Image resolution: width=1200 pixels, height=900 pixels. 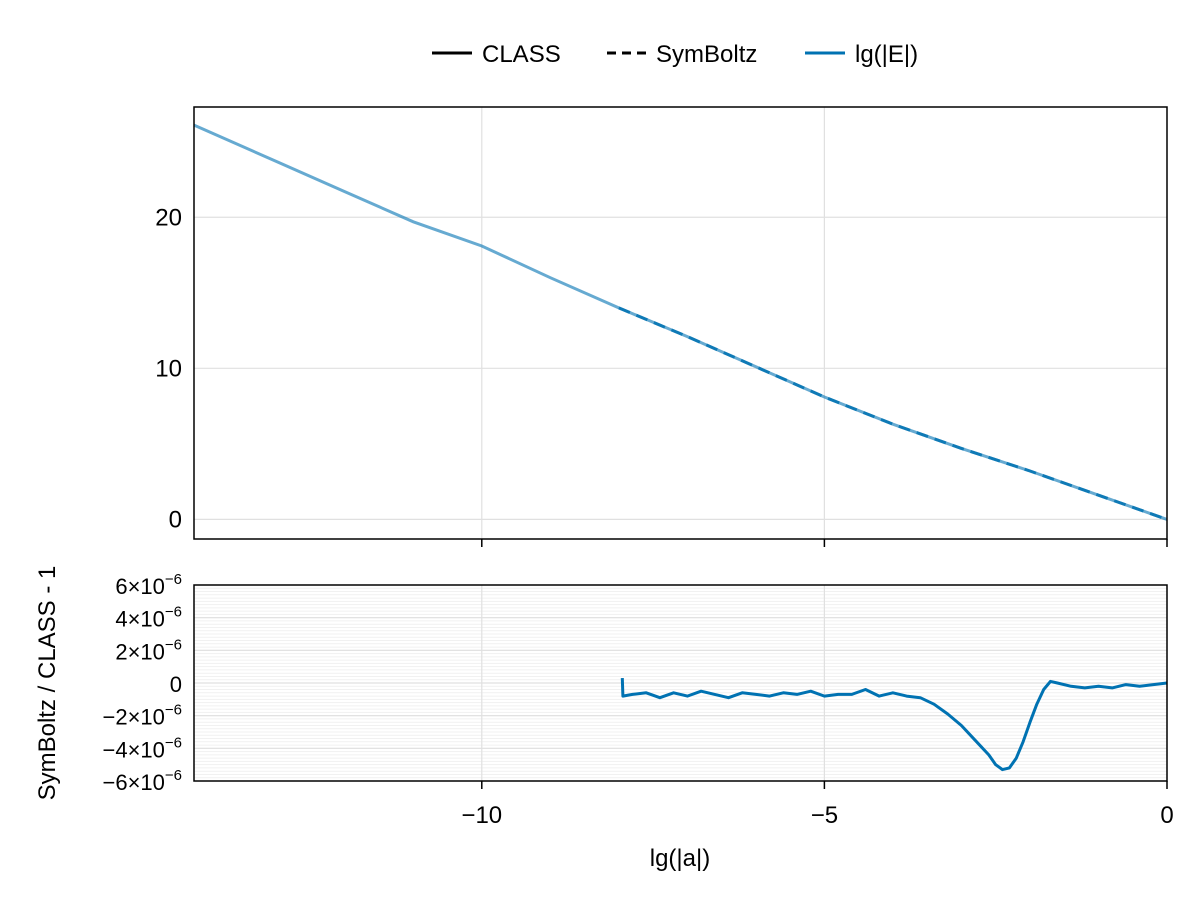 I want to click on y-tick-label: 2×10⁻⁶, so click(x=148, y=650).